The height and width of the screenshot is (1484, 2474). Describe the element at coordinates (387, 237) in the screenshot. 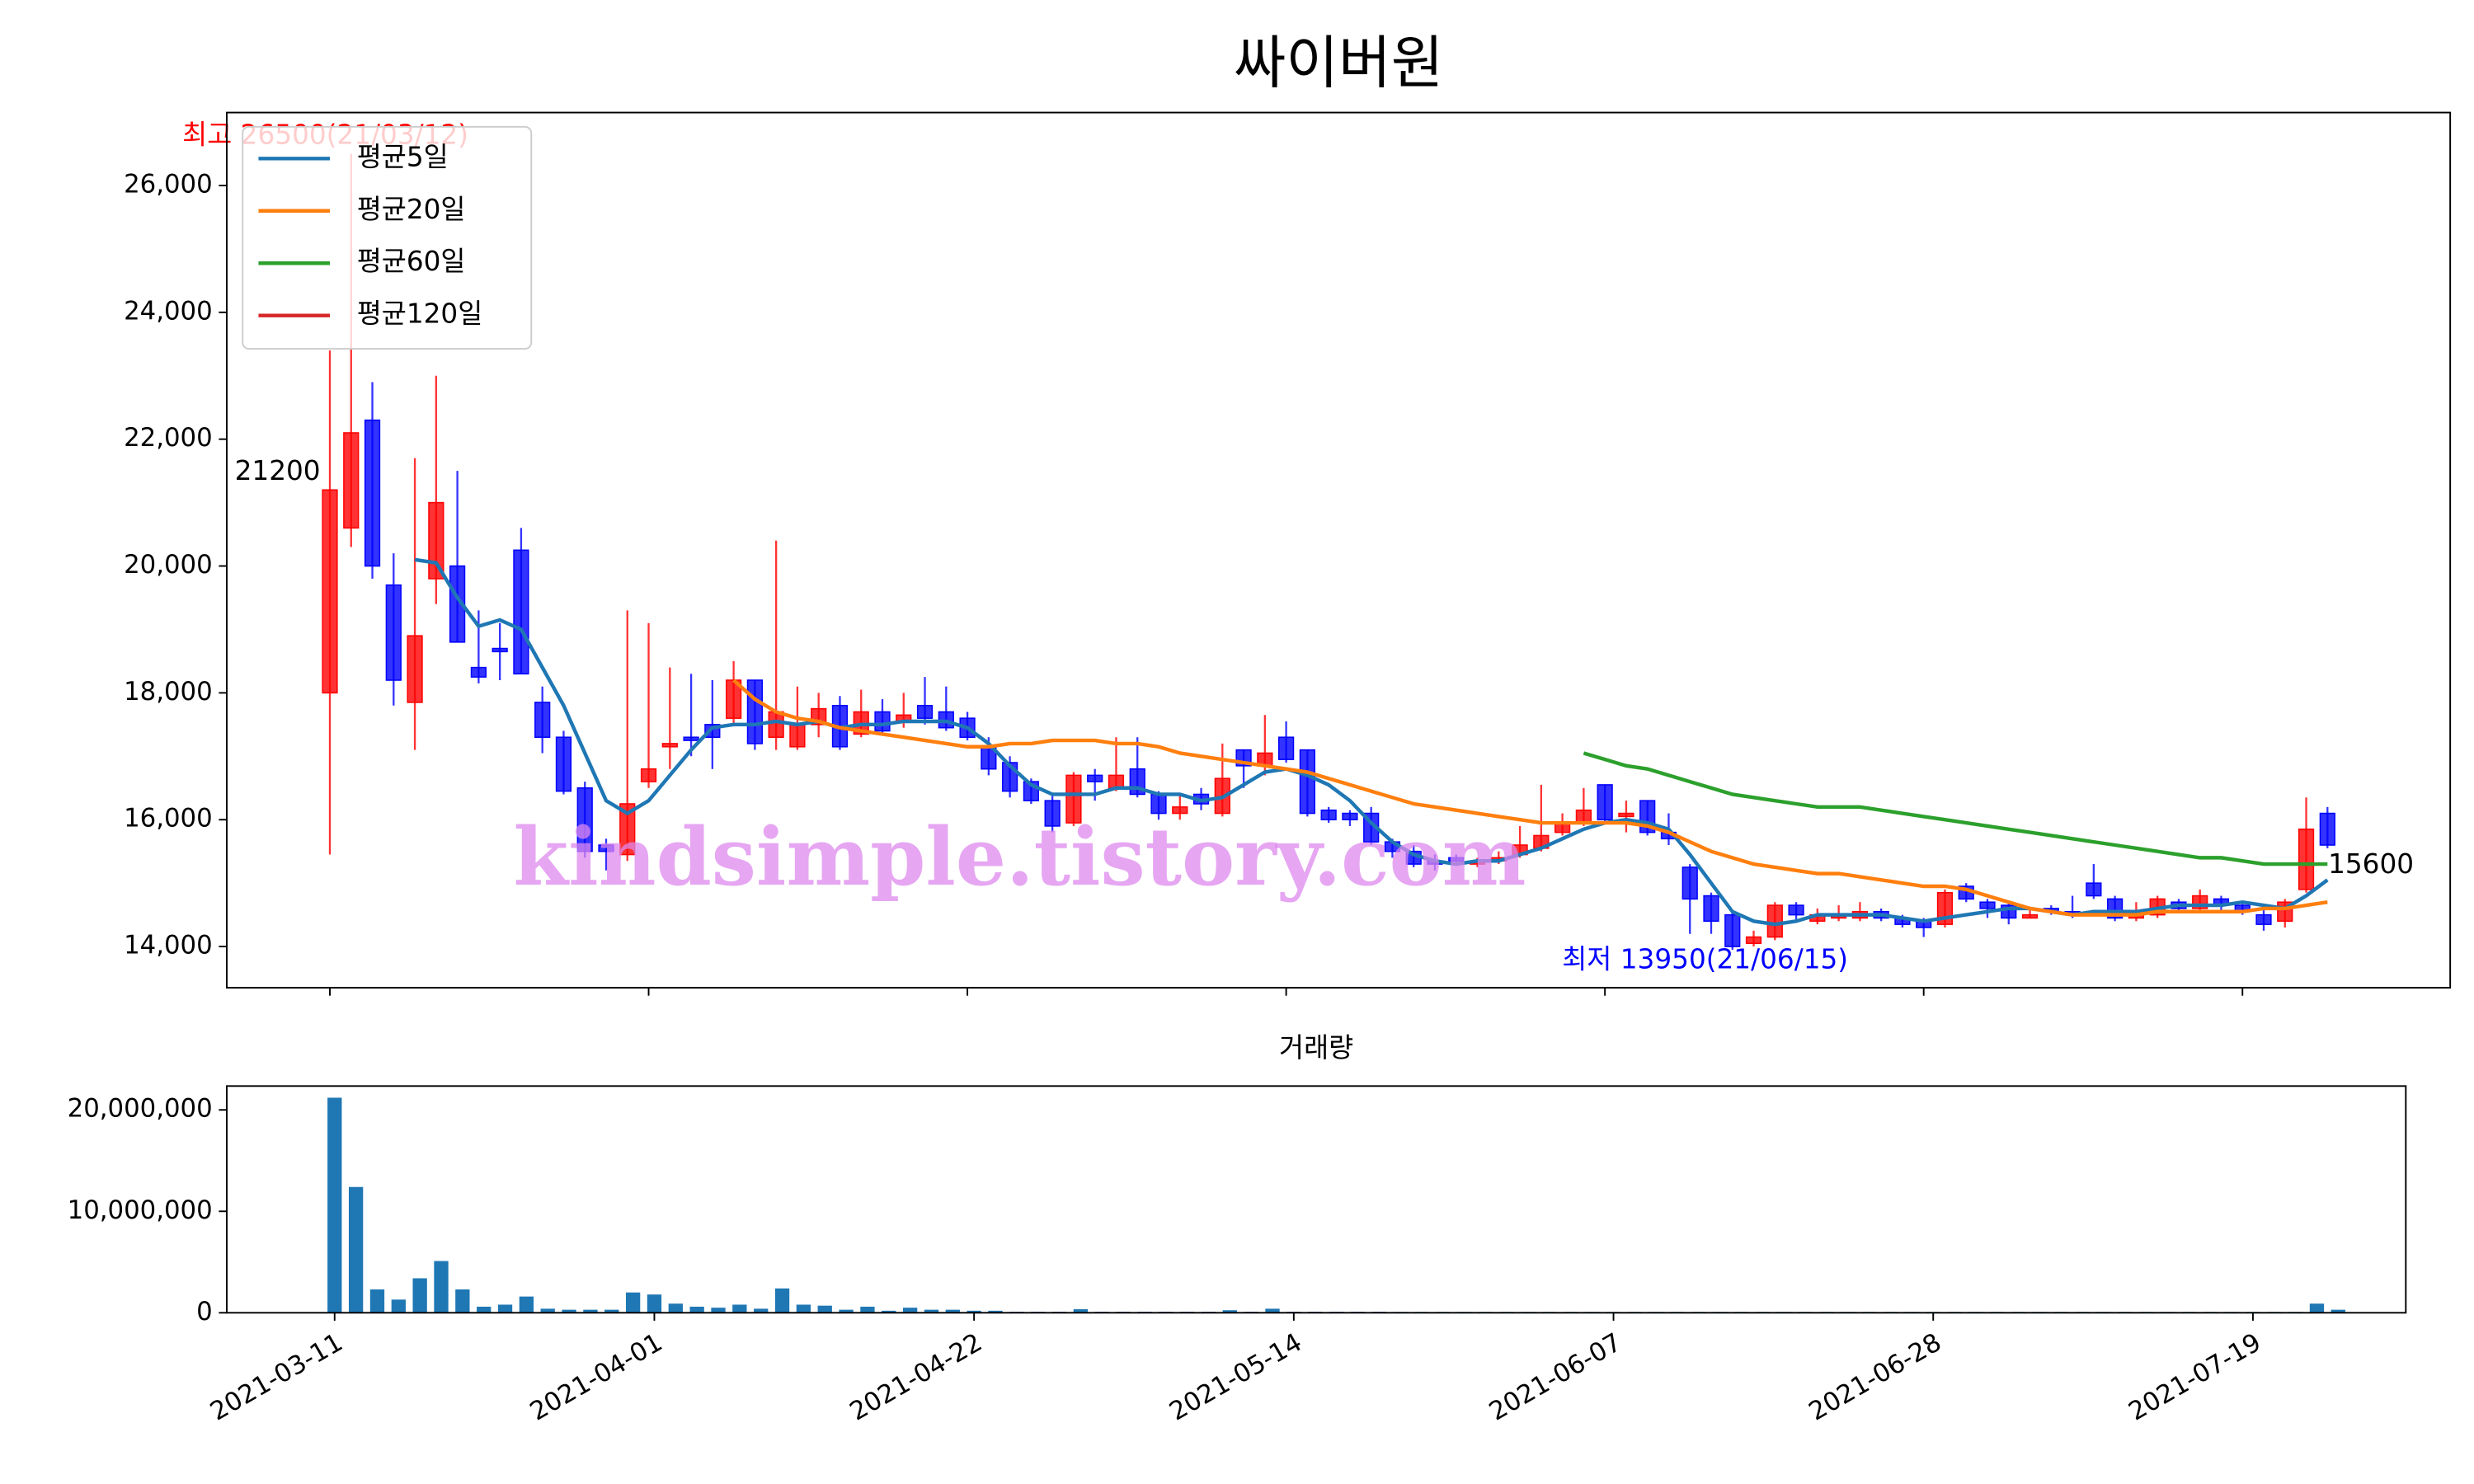

I see `legend-box` at that location.